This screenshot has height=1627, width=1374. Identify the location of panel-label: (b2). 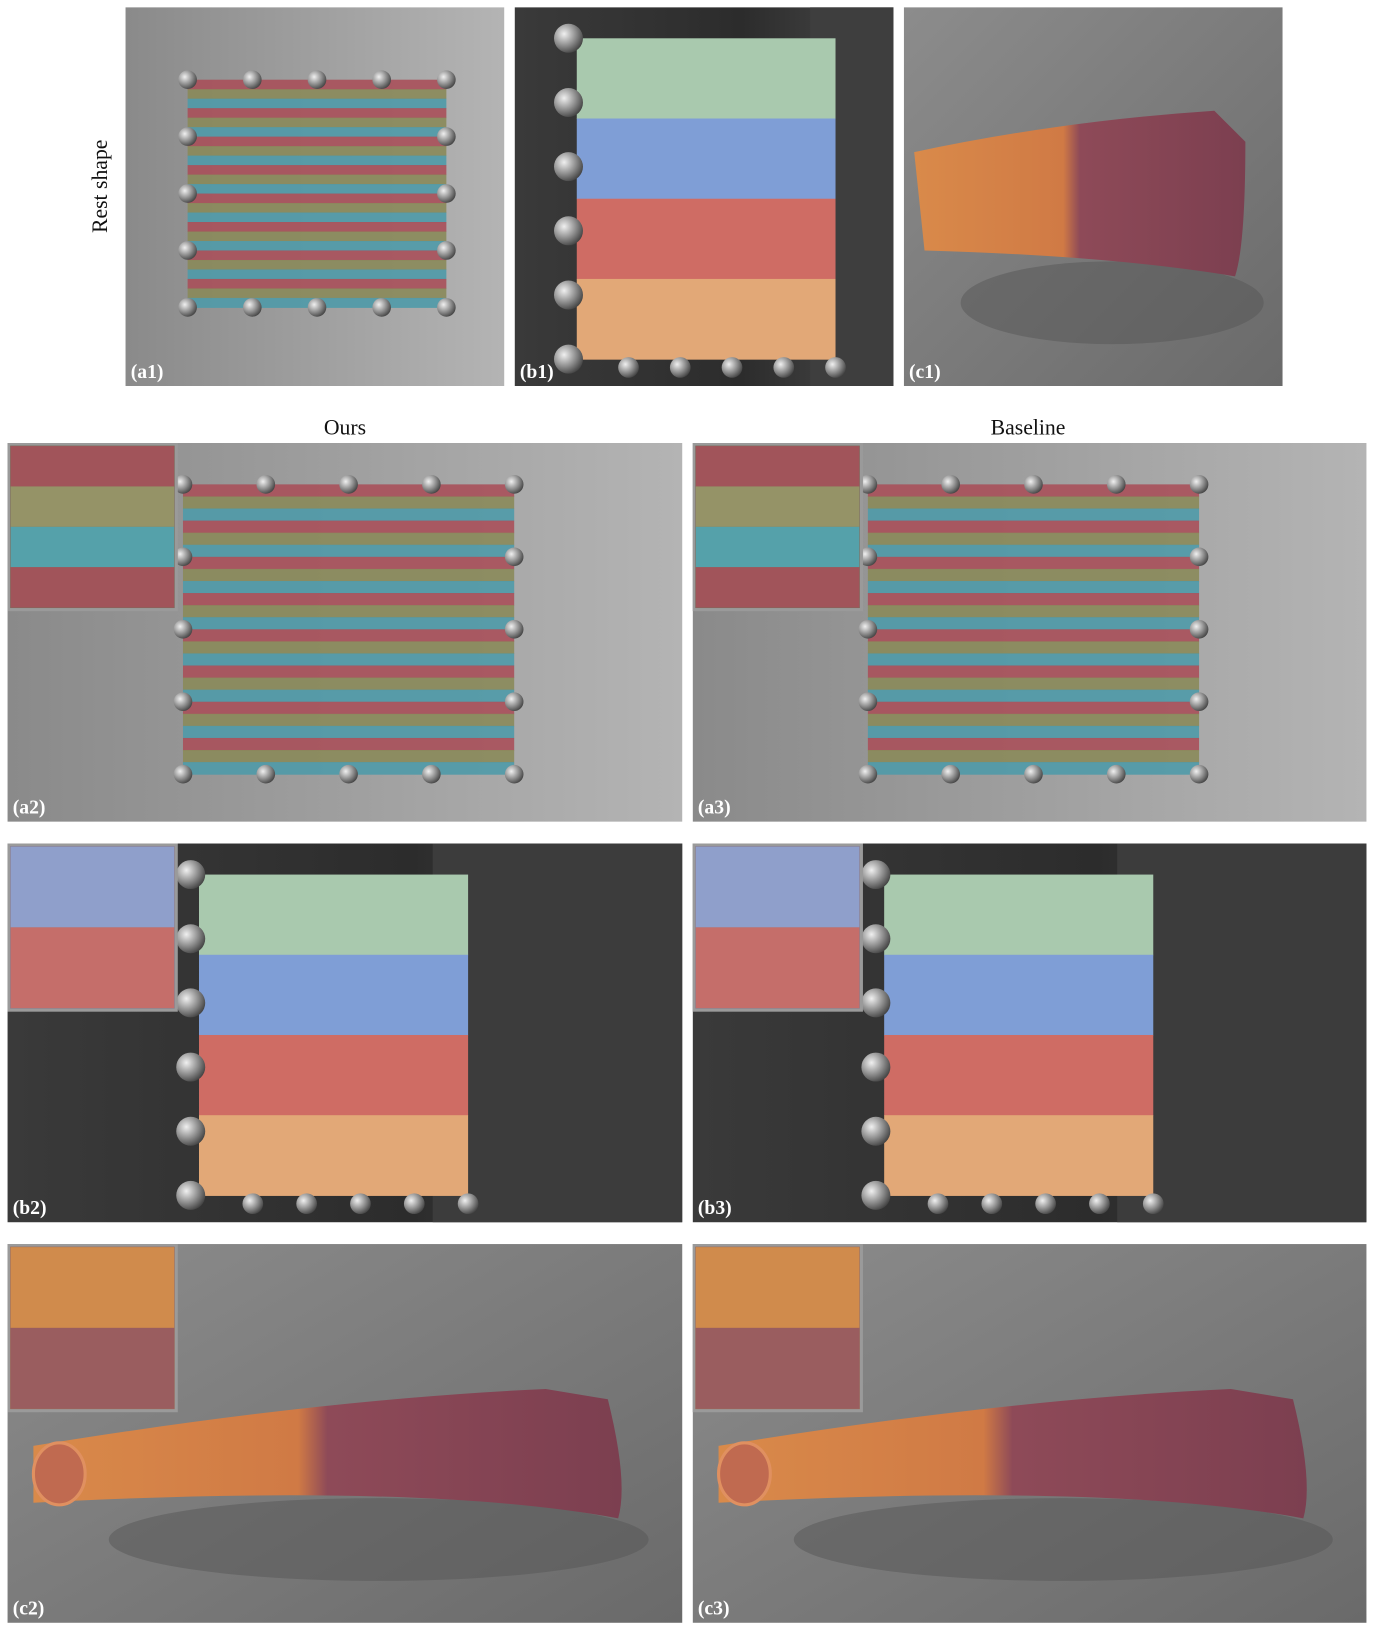
(30, 1208).